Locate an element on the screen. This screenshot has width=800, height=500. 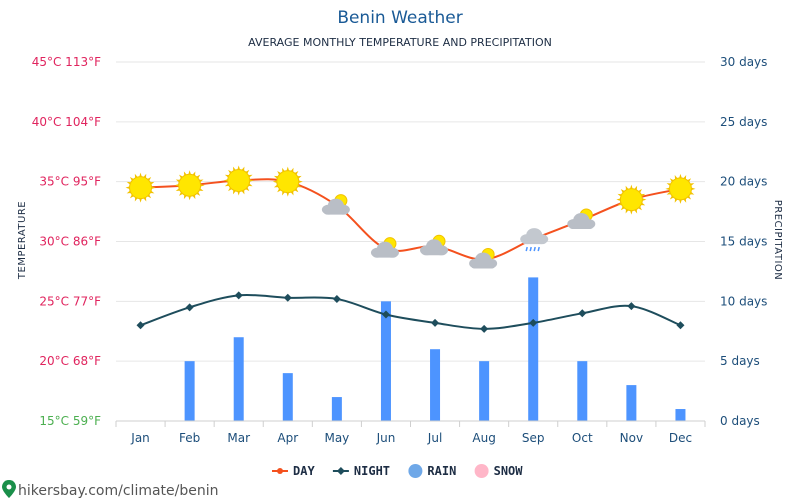
y-right-tick-label: 10 days is located at coordinates (743, 301).